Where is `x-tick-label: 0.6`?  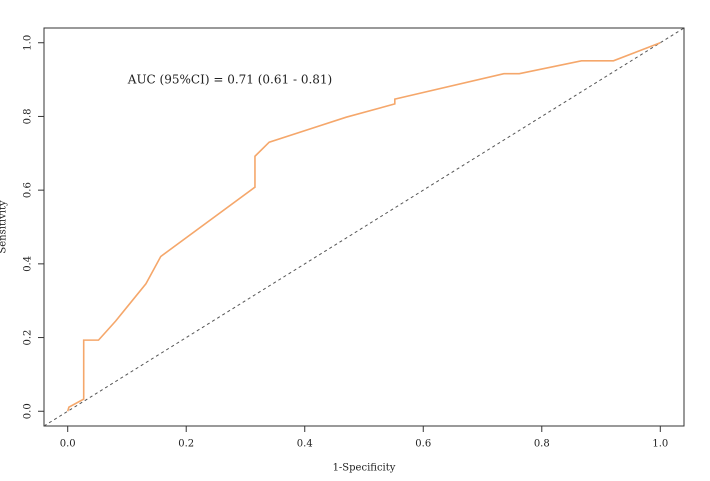
x-tick-label: 0.6 is located at coordinates (423, 444).